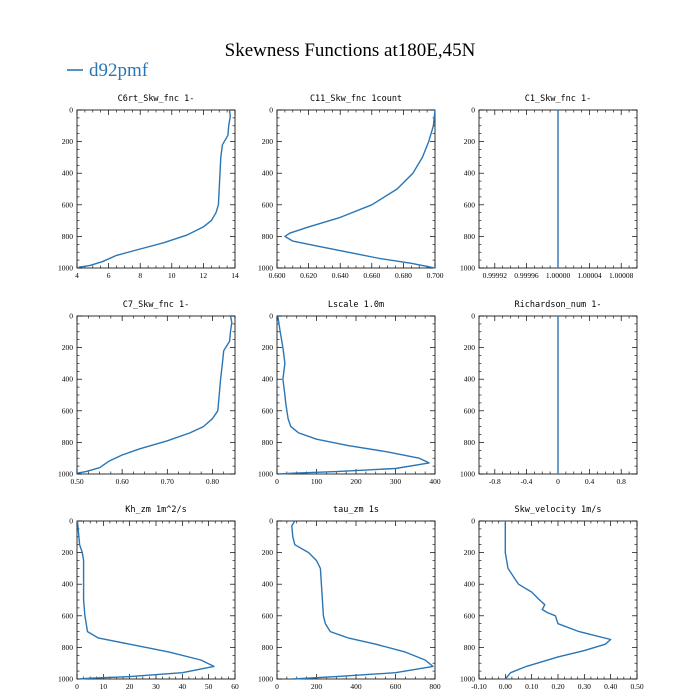 This screenshot has height=700, width=700. What do you see at coordinates (589, 275) in the screenshot?
I see `x-tick-label: 1.00004` at bounding box center [589, 275].